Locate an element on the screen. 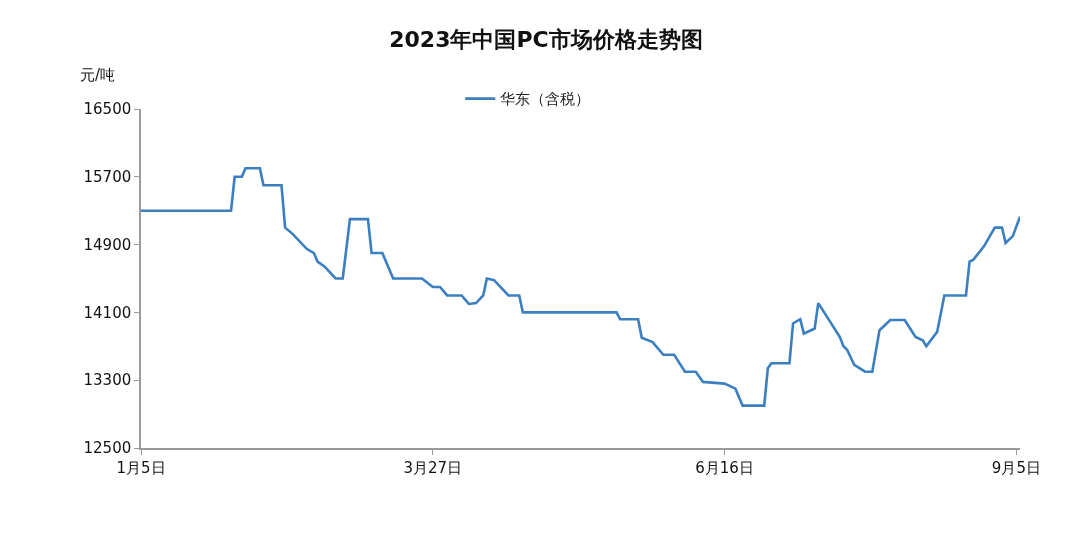 The width and height of the screenshot is (1092, 552). y-tick-label: 14100 is located at coordinates (107, 312).